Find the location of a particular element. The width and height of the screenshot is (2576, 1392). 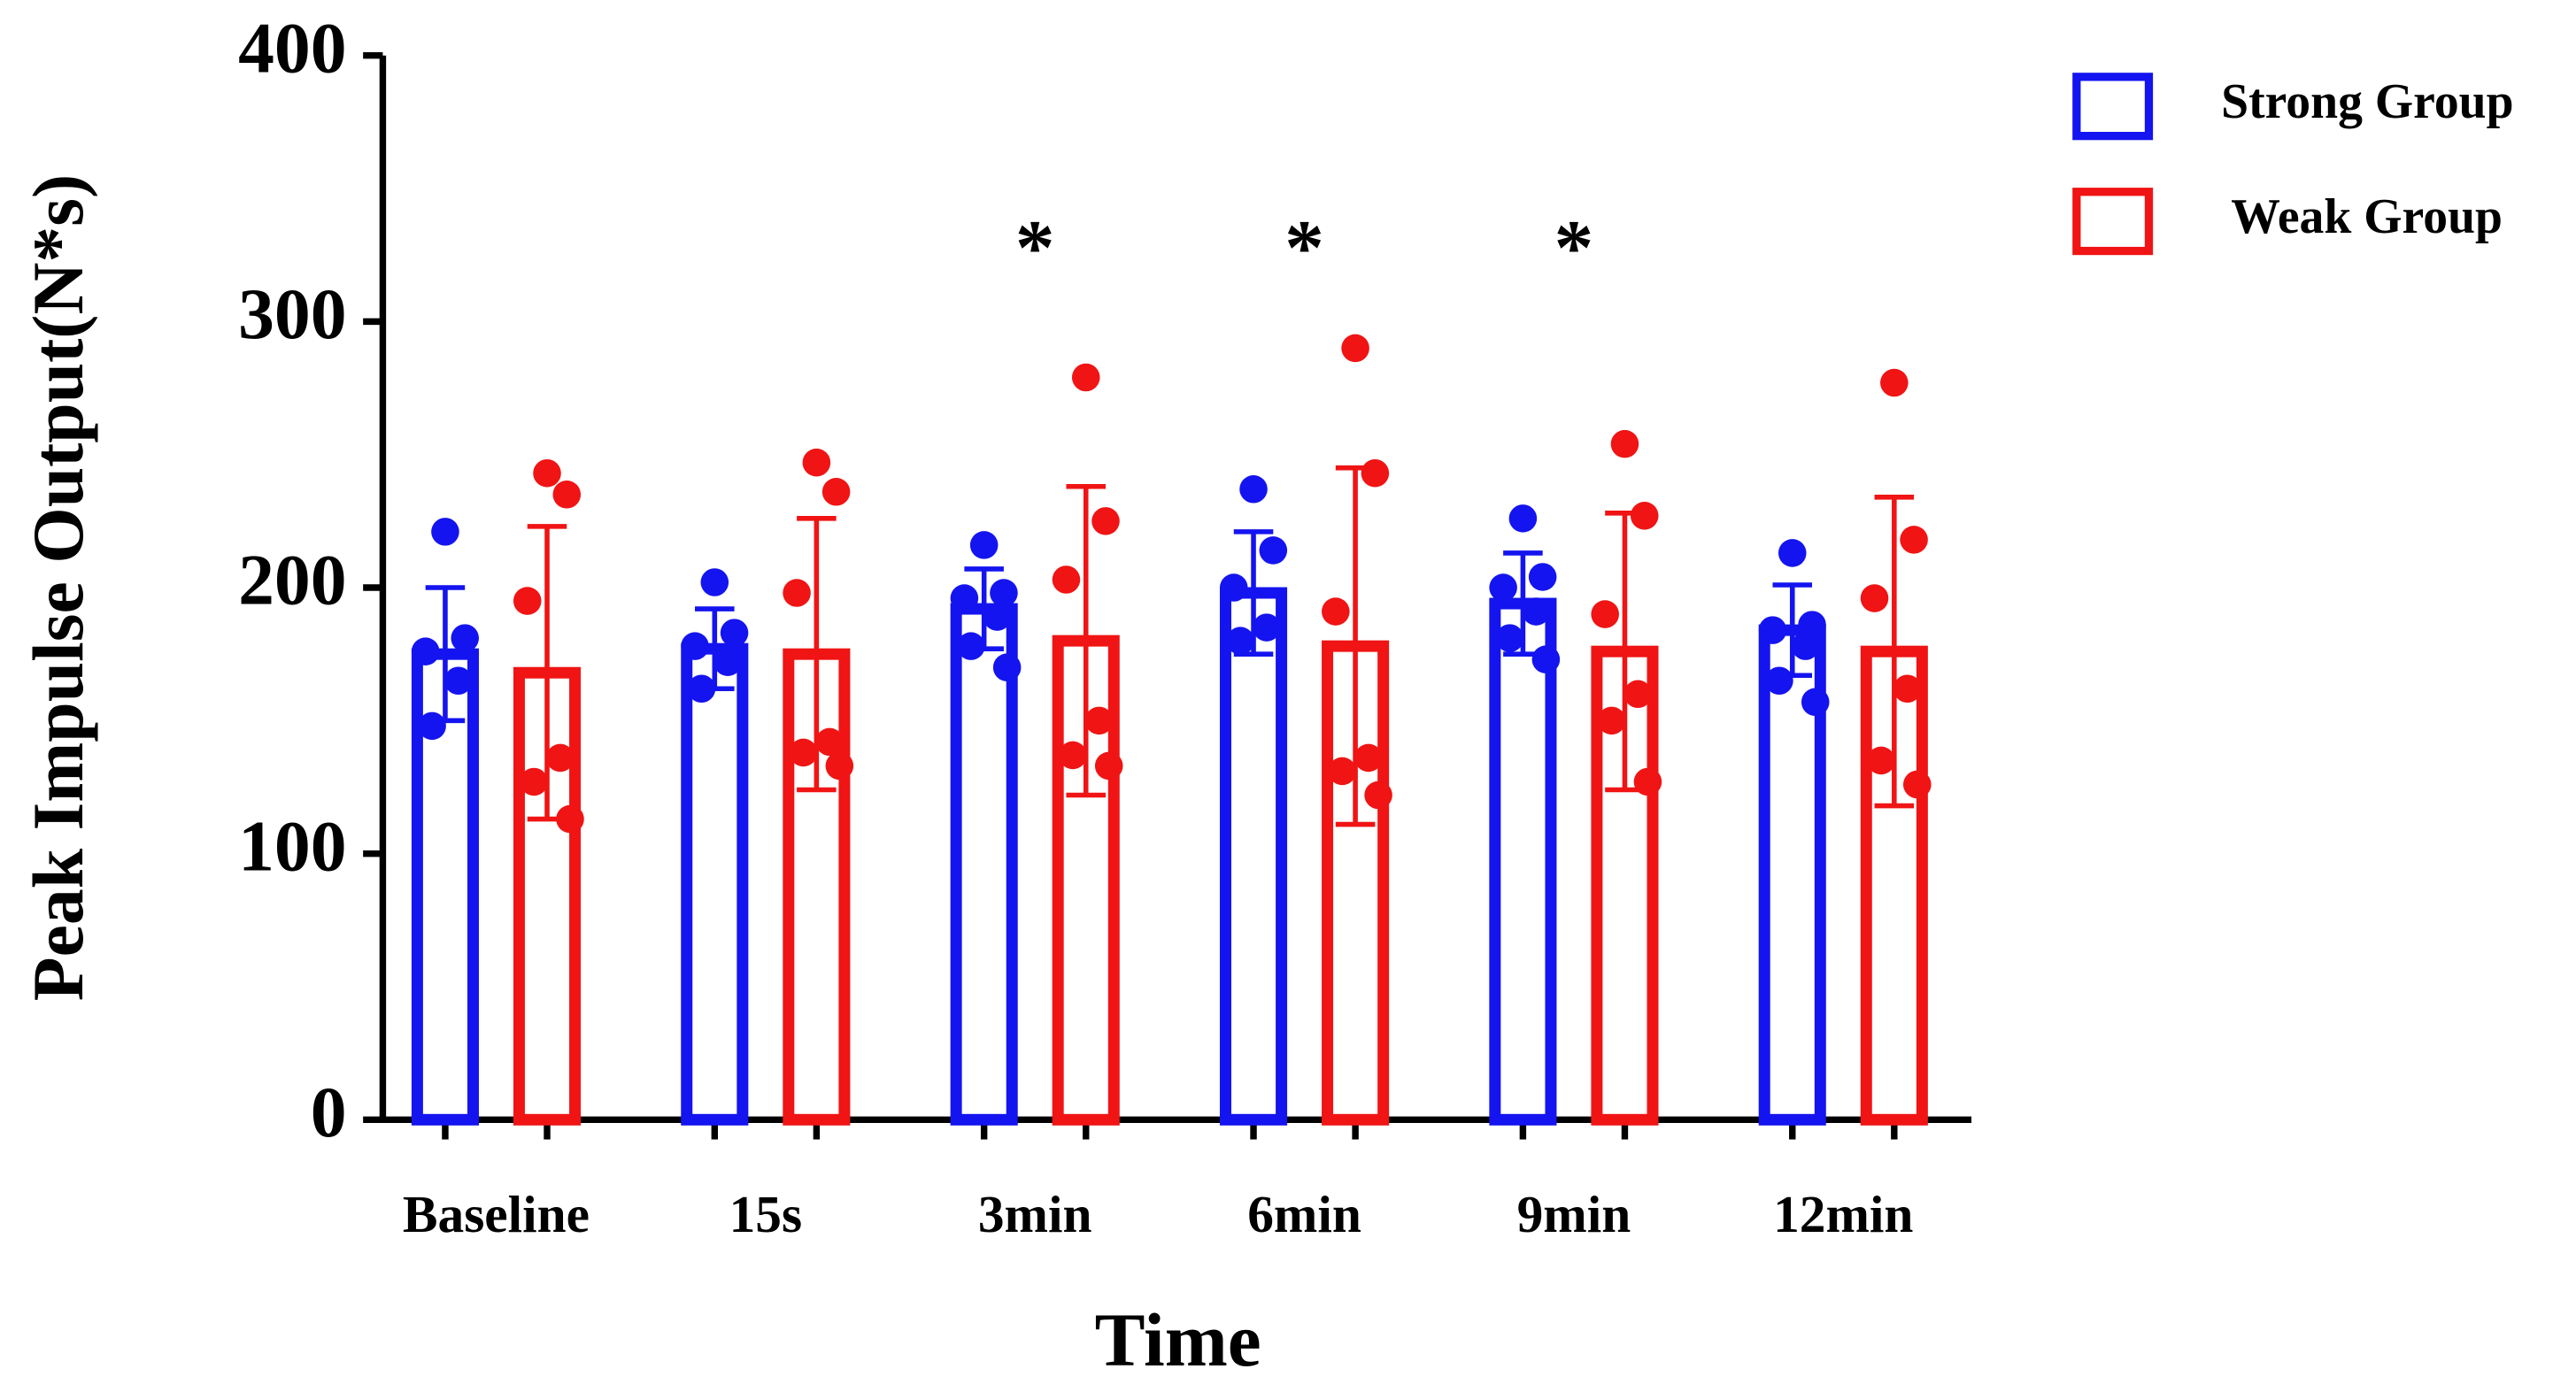

x-tick-label: 9min is located at coordinates (1574, 1214).